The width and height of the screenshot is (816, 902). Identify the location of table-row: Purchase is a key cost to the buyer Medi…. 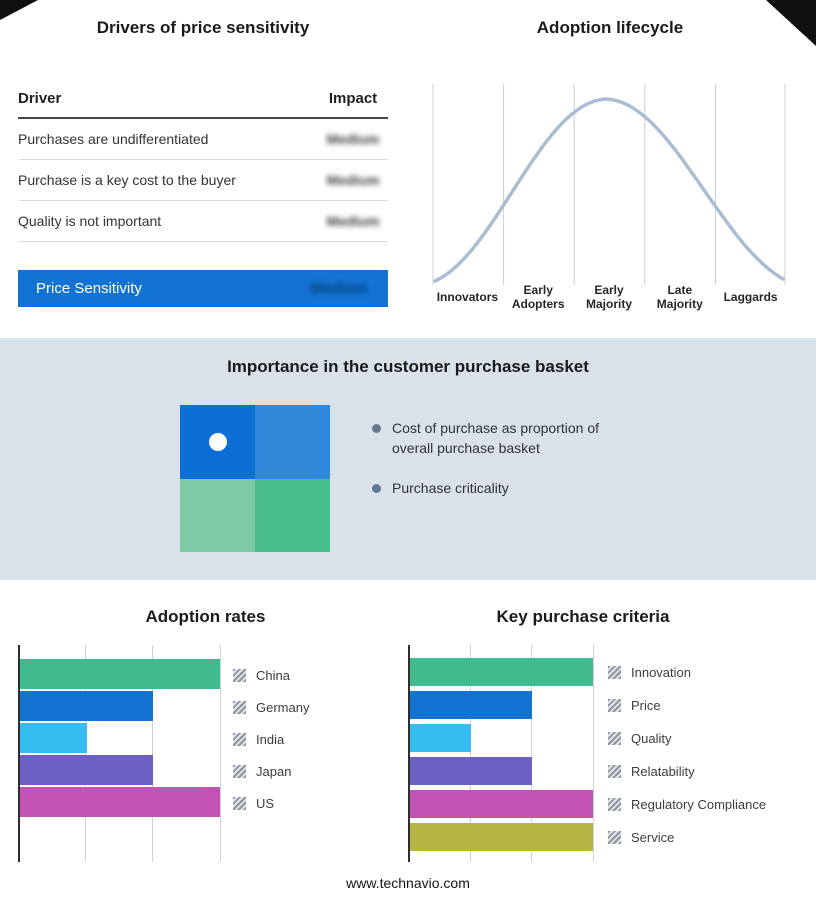
(203, 180).